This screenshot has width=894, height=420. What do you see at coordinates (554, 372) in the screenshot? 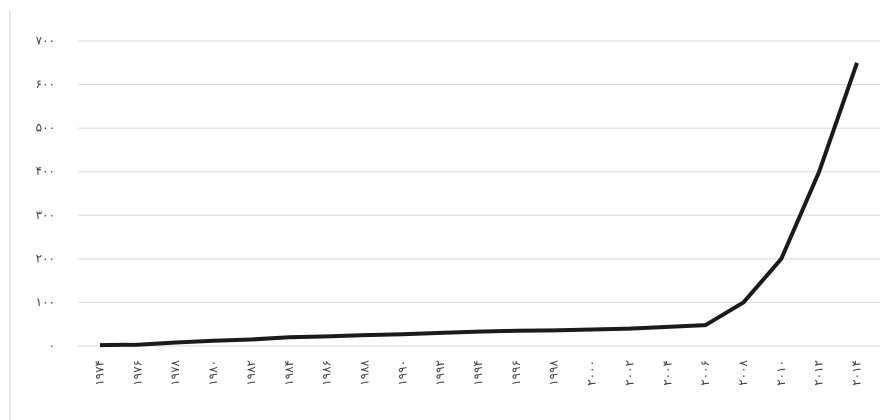
I see `x-tick-label: ۱۹۹۸` at bounding box center [554, 372].